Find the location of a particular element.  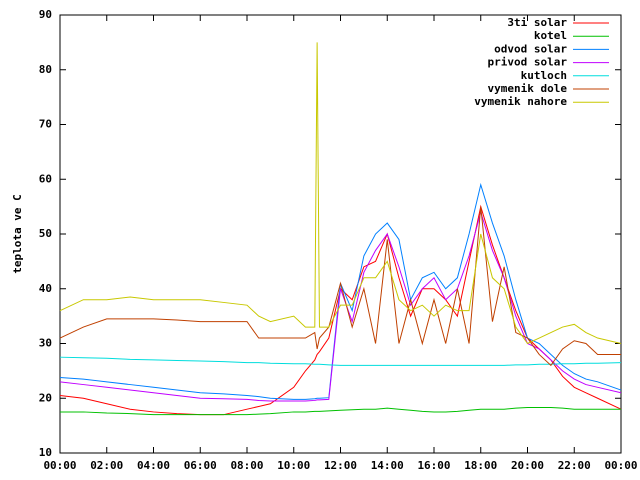

y-tick-label: 10 is located at coordinates (45, 452).